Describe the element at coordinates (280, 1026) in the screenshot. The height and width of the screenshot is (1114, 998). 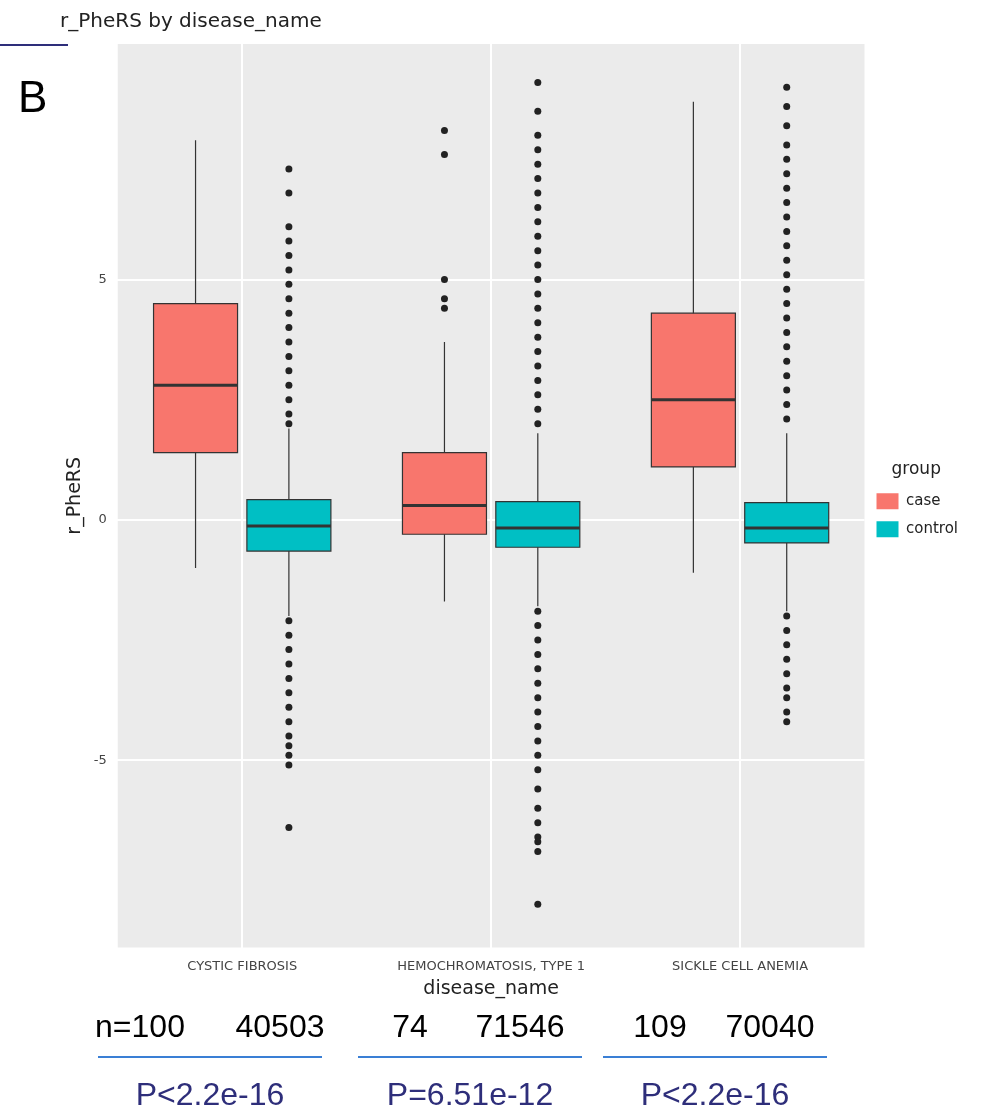
I see `text: 40503` at that location.